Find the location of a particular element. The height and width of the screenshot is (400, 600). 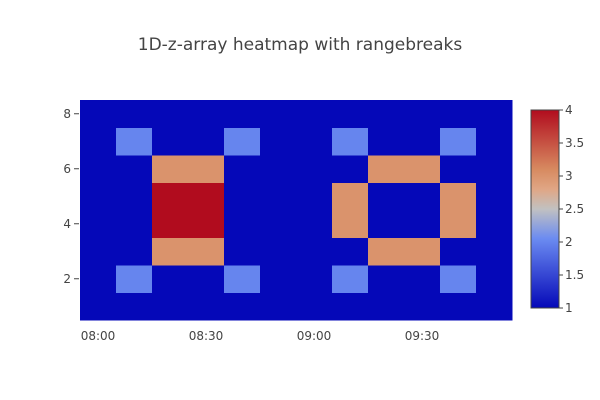

colorbar-tick-label: 3 is located at coordinates (569, 176).